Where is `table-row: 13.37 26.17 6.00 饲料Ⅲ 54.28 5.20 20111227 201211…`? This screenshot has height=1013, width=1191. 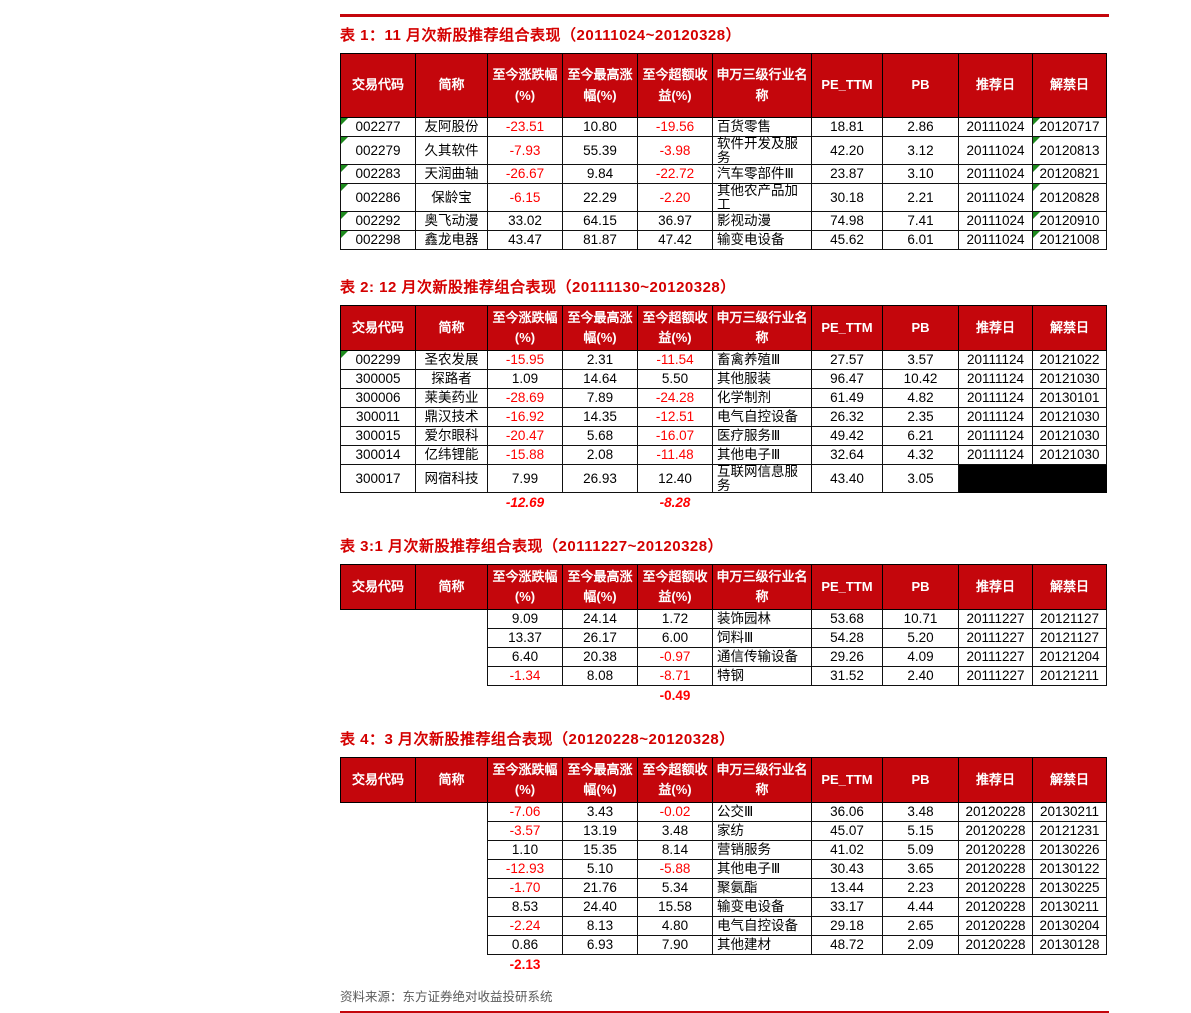 table-row: 13.37 26.17 6.00 饲料Ⅲ 54.28 5.20 20111227 201211… is located at coordinates (724, 638).